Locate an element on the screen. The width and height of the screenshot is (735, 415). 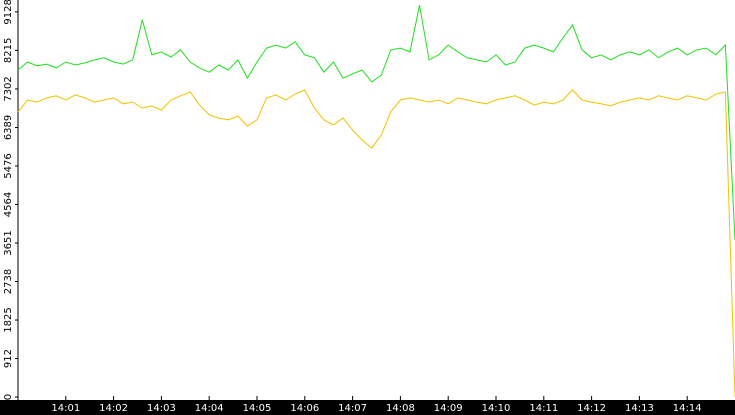
x-axis-band is located at coordinates (367, 407).